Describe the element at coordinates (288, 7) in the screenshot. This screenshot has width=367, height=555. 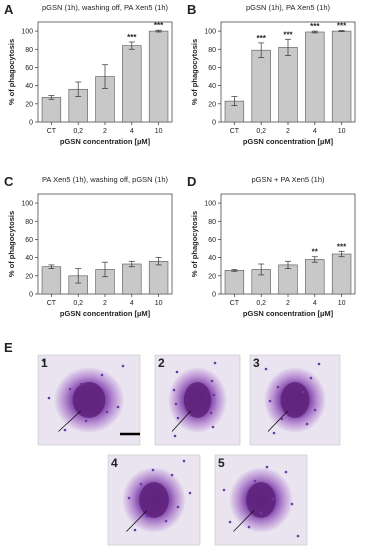
I see `chart-title: pGSN (1h), PA Xen5 (1h)` at that location.